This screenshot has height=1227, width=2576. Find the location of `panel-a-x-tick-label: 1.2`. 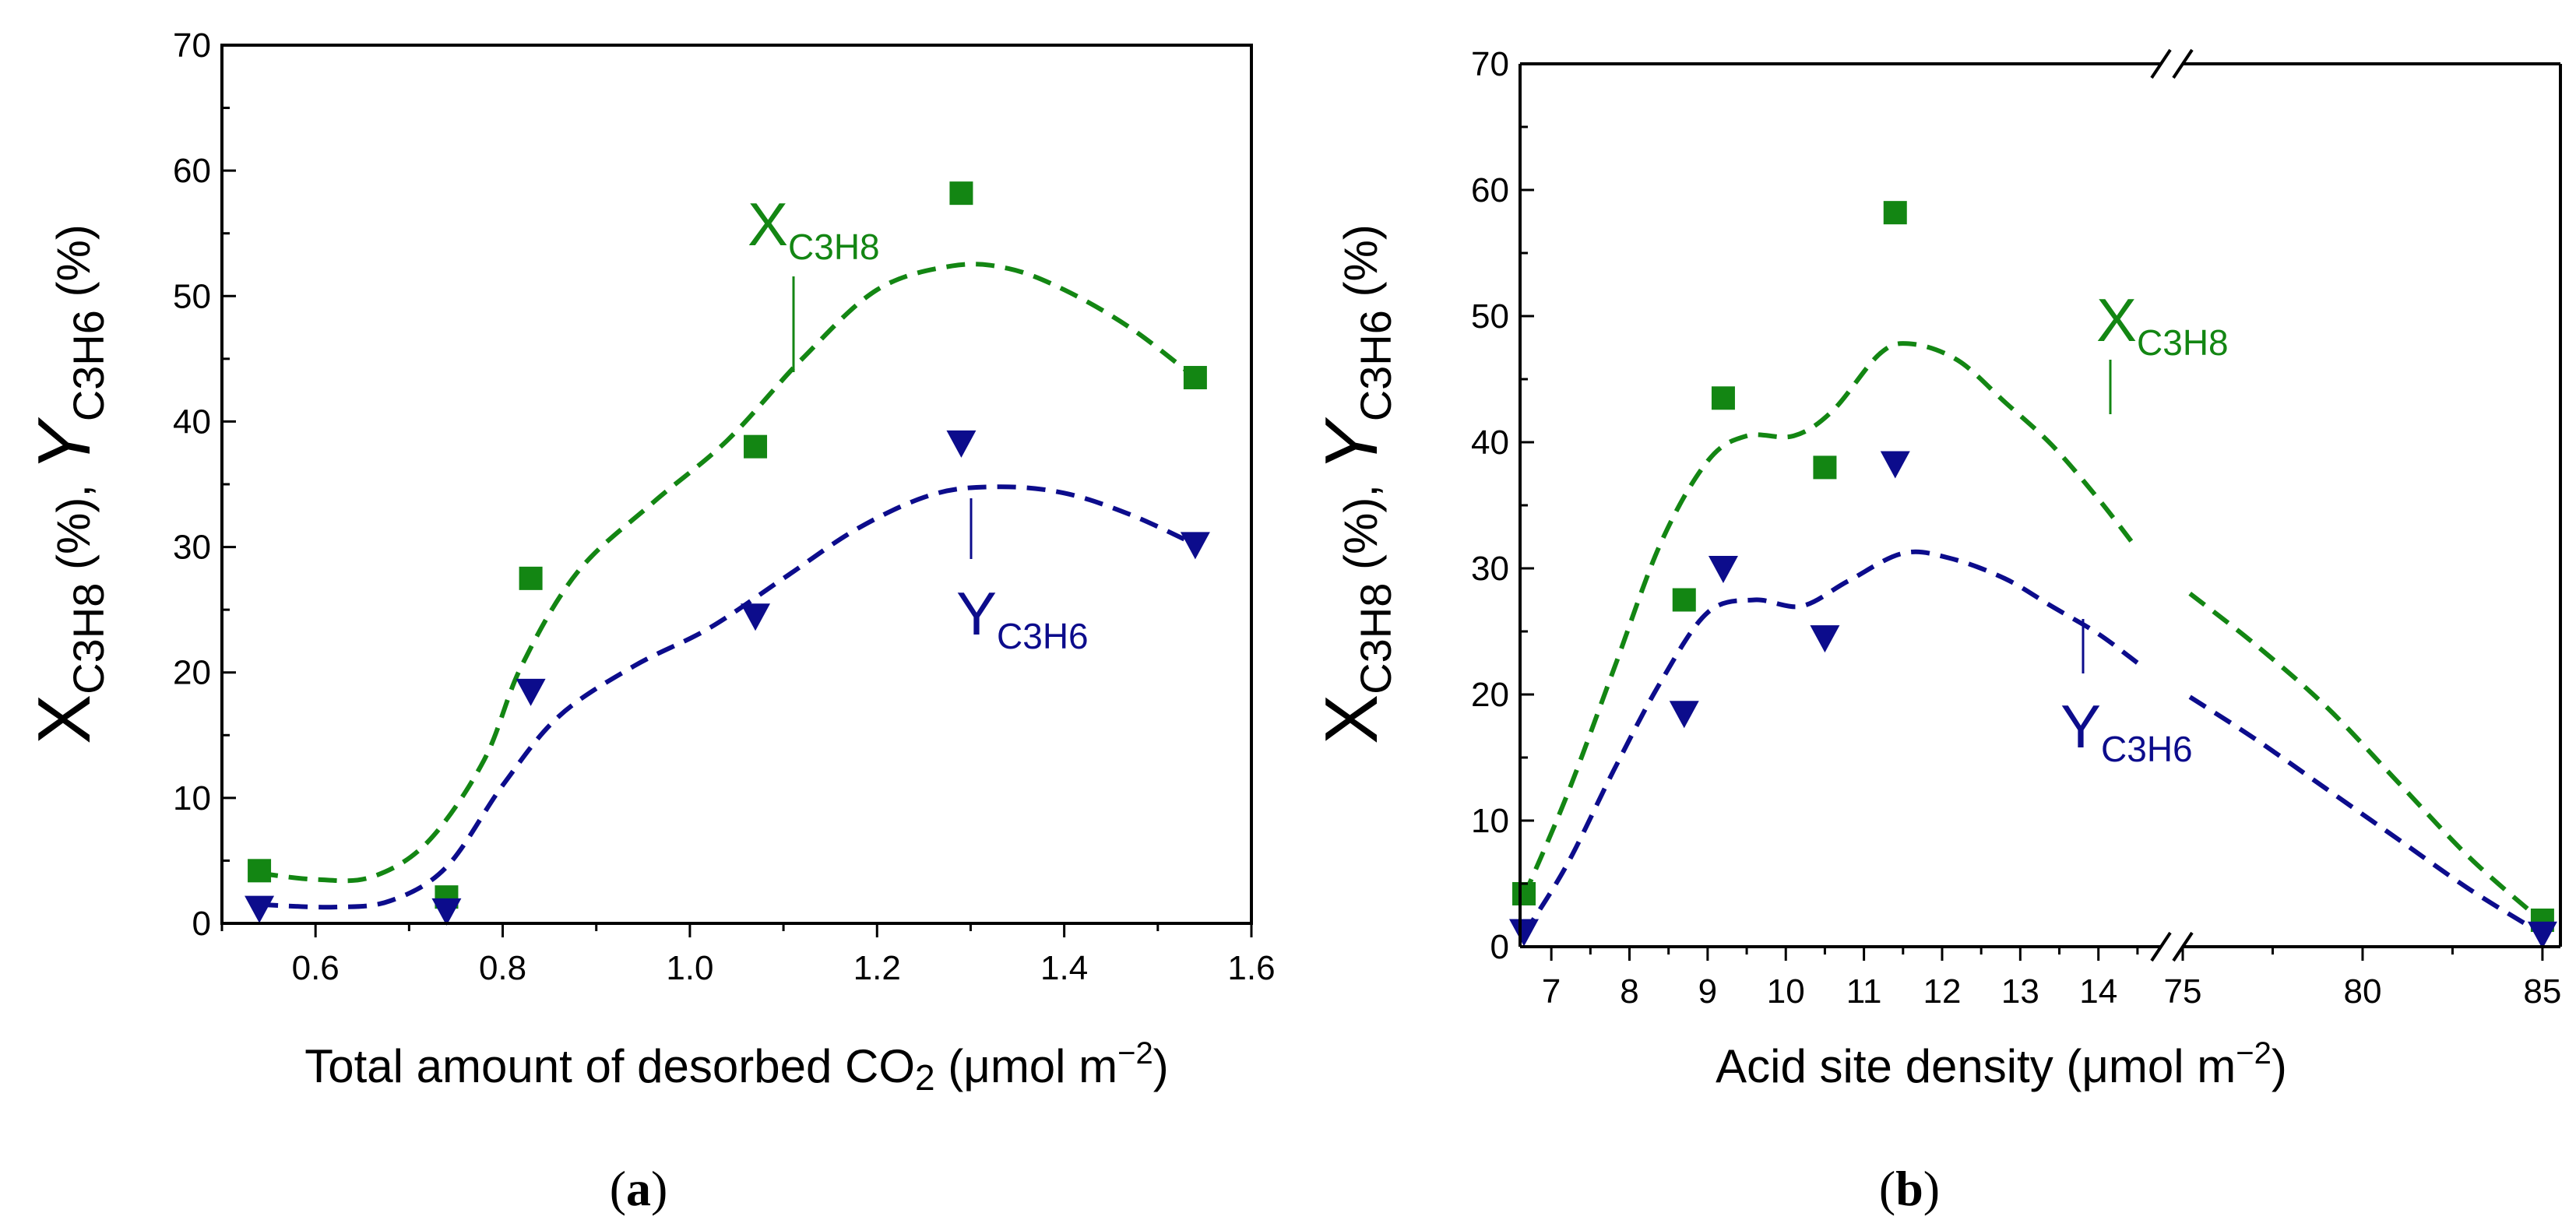

panel-a-x-tick-label: 1.2 is located at coordinates (877, 968).